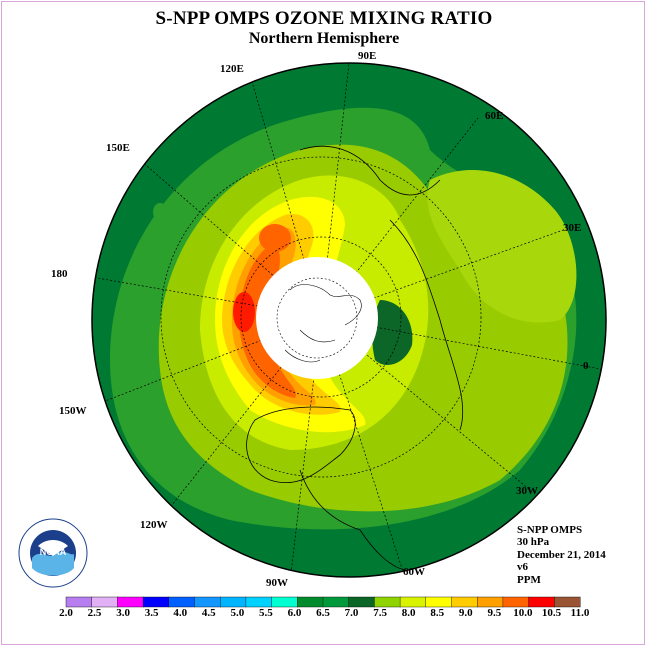  I want to click on arctic-coastlines, so click(319, 320).